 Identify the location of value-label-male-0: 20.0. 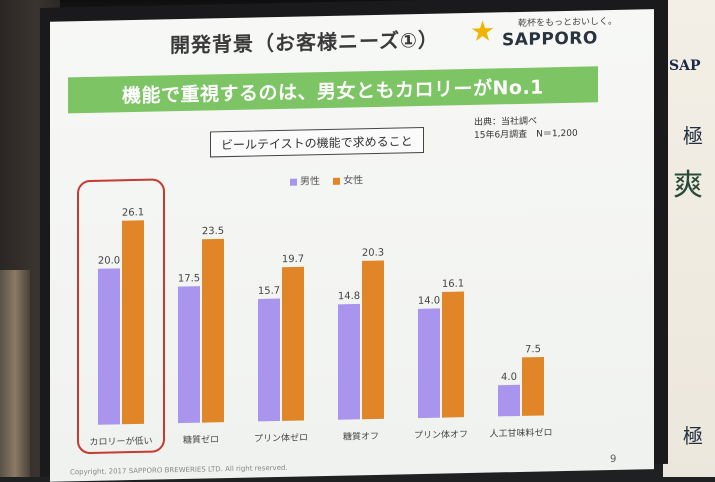
(109, 260).